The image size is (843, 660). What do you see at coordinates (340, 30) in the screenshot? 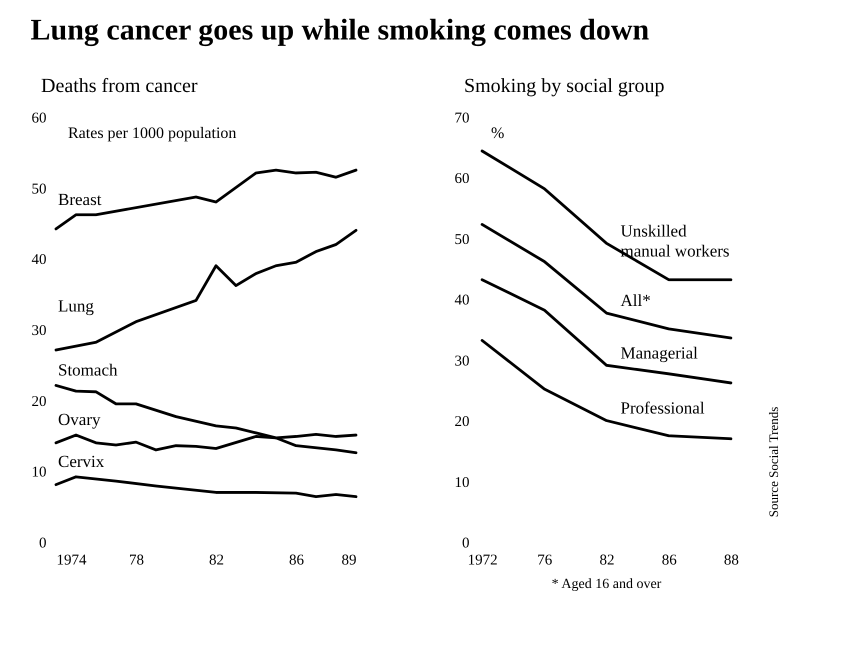
I see `chart-title: Lung cancer goes up while smoking comes down` at bounding box center [340, 30].